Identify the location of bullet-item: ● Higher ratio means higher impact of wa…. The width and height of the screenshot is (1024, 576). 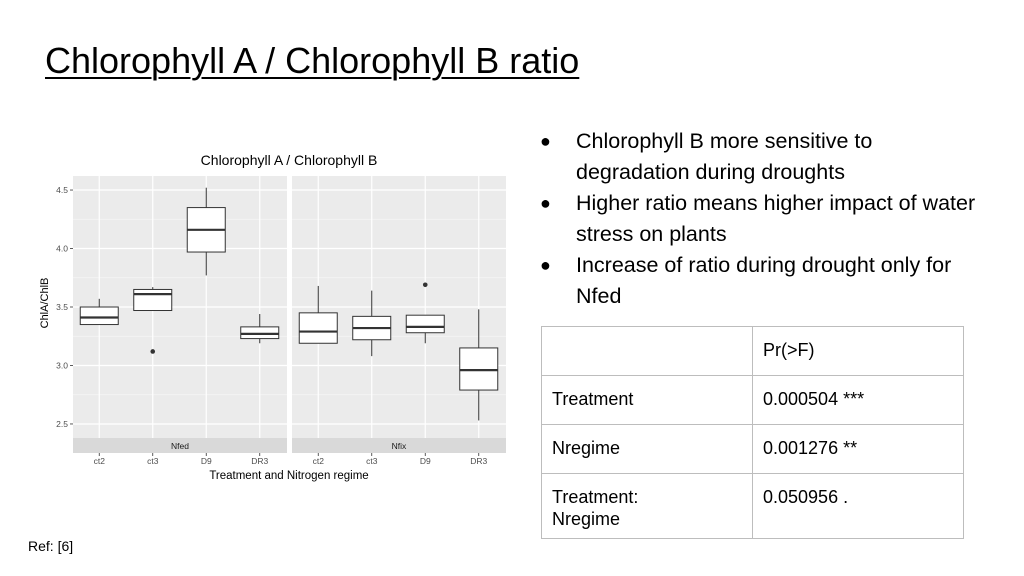
(758, 219).